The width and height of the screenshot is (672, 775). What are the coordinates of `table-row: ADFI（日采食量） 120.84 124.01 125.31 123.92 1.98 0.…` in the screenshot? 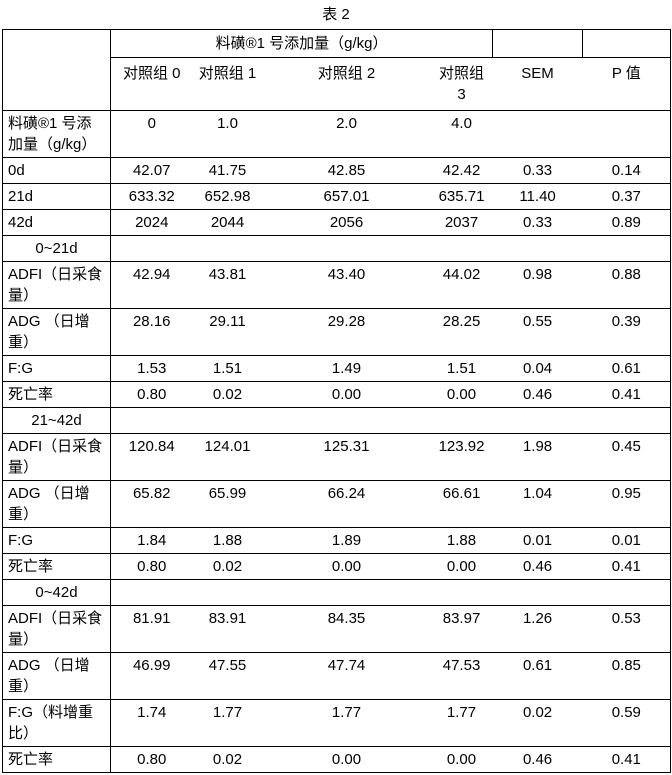 It's located at (336, 457).